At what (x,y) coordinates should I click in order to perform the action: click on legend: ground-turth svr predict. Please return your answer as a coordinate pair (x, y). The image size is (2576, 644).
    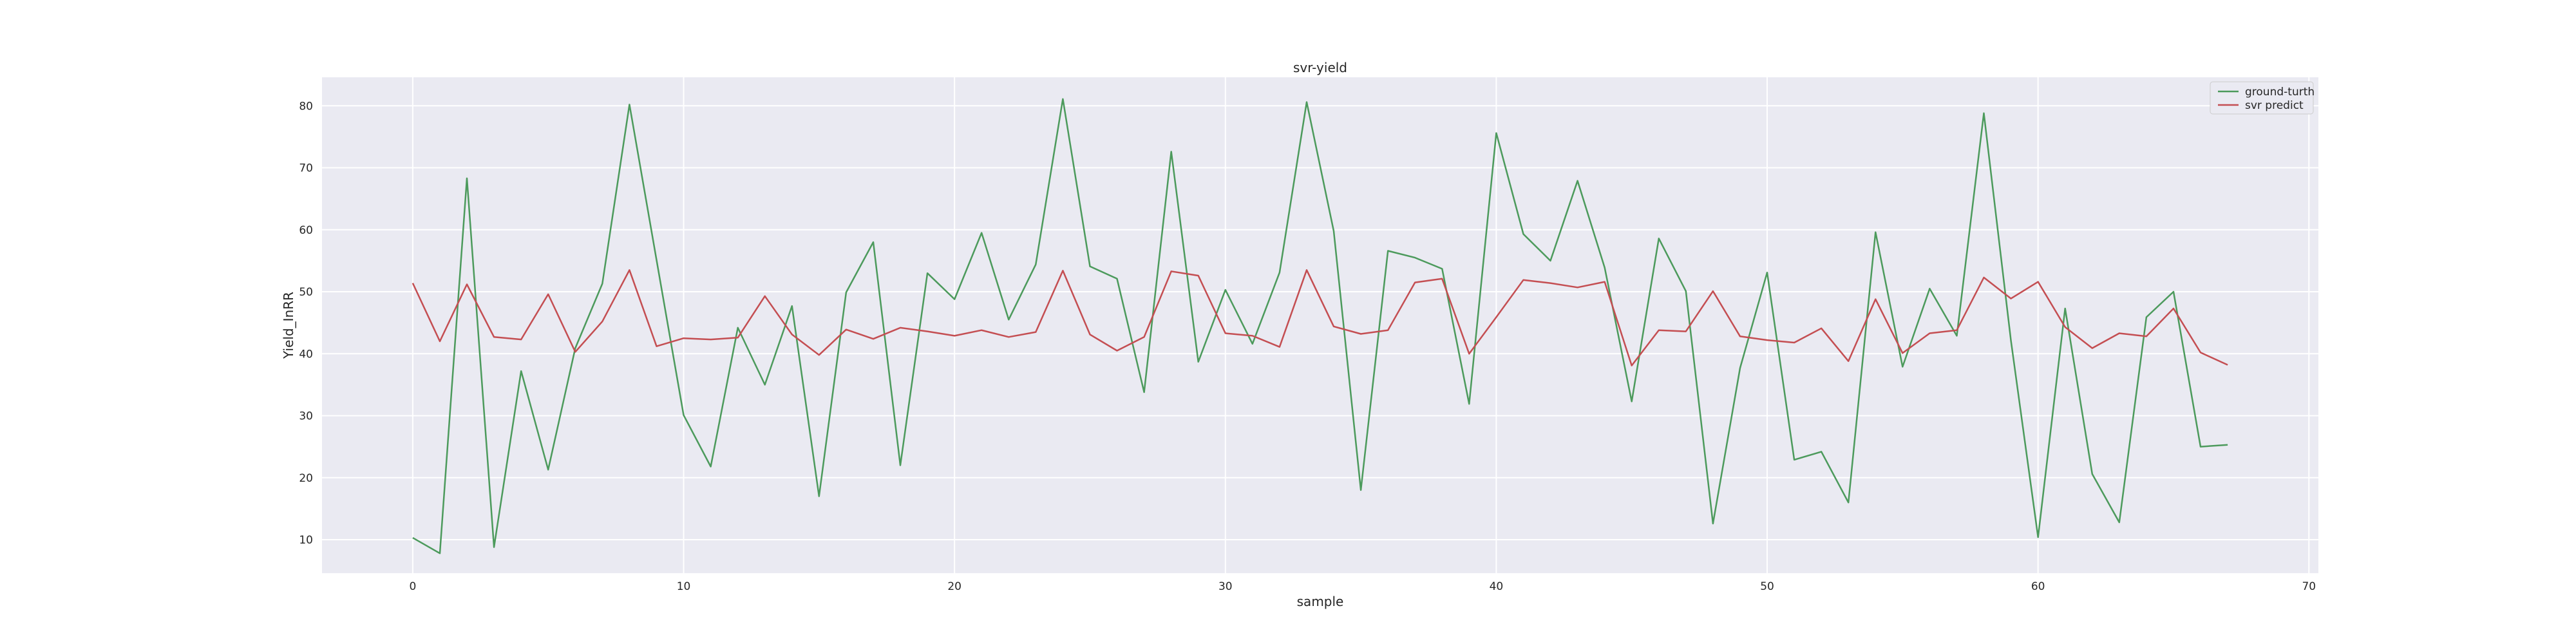
    Looking at the image, I should click on (2262, 98).